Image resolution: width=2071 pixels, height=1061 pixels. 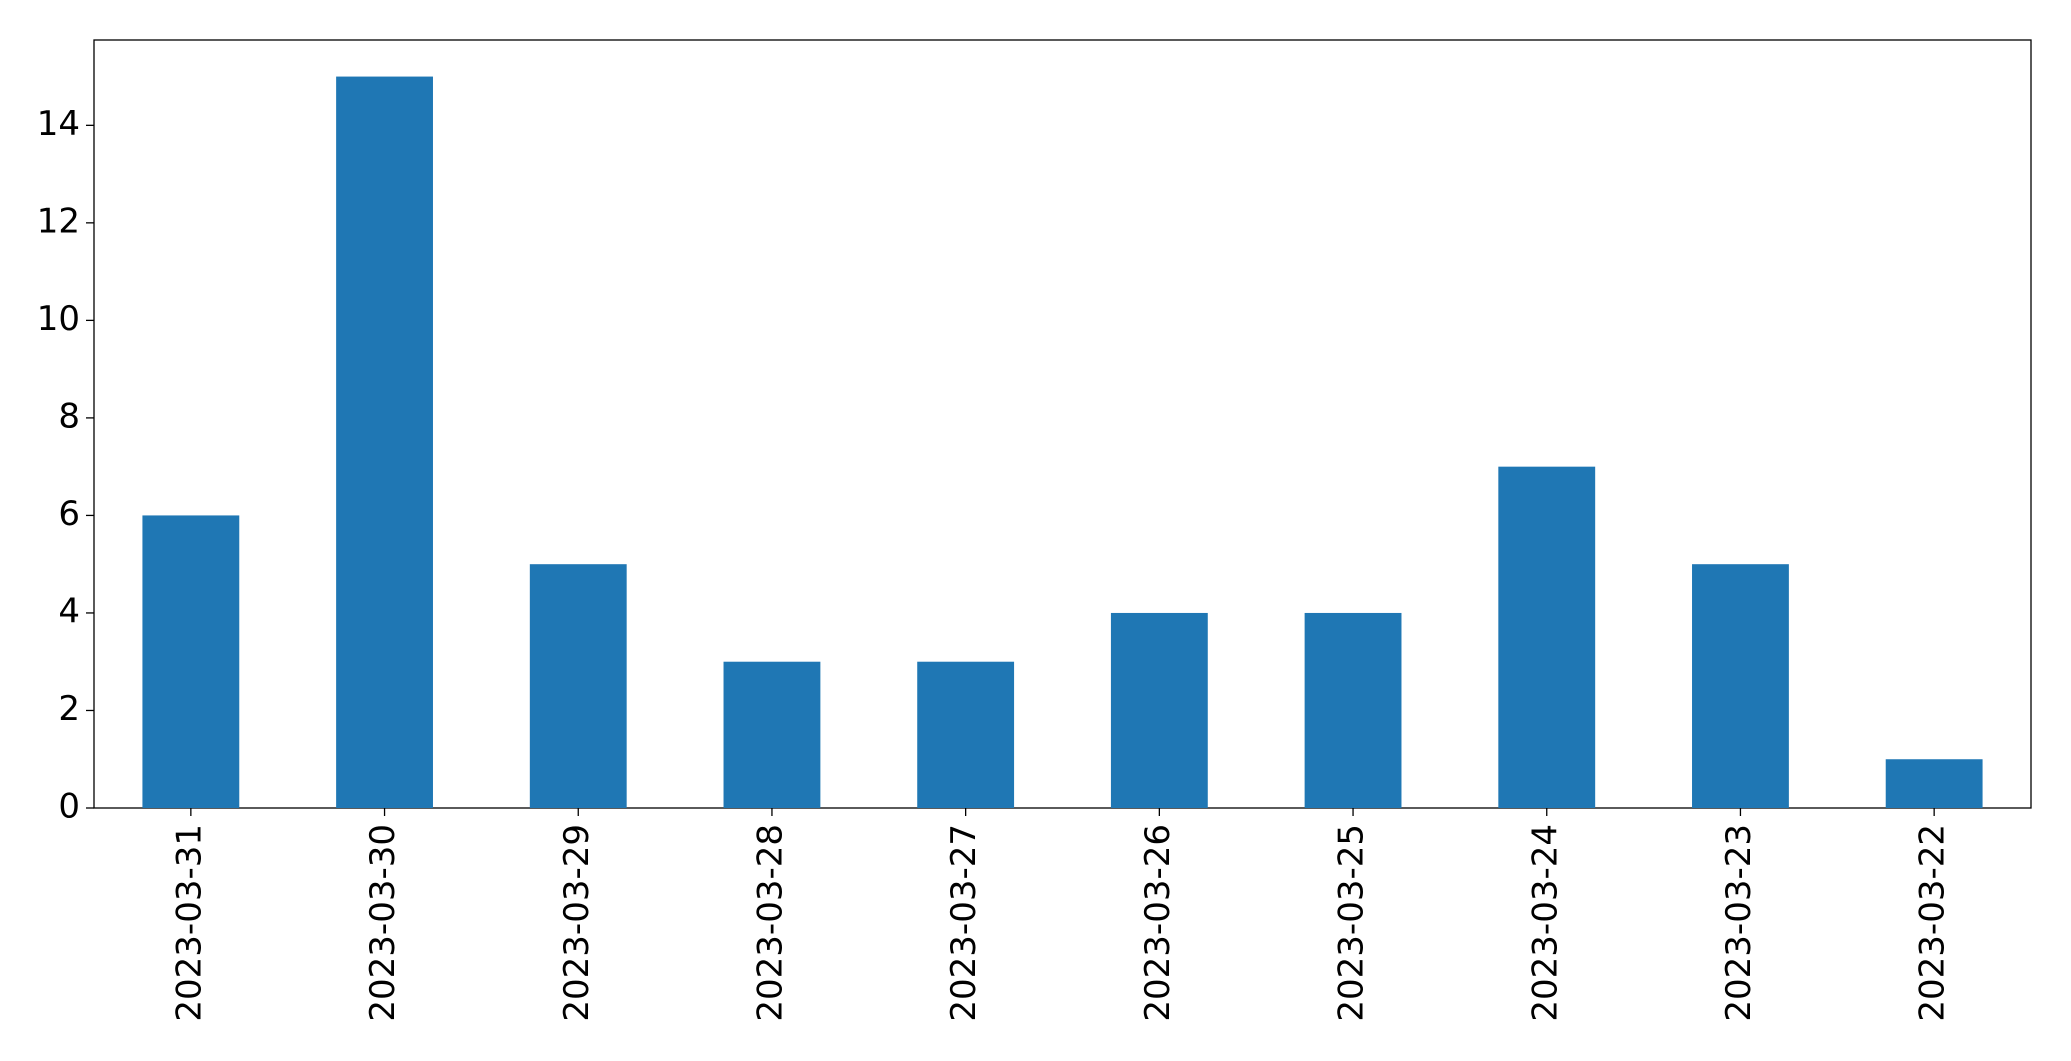 What do you see at coordinates (1352, 923) in the screenshot?
I see `x-tick-label: 2023-03-25` at bounding box center [1352, 923].